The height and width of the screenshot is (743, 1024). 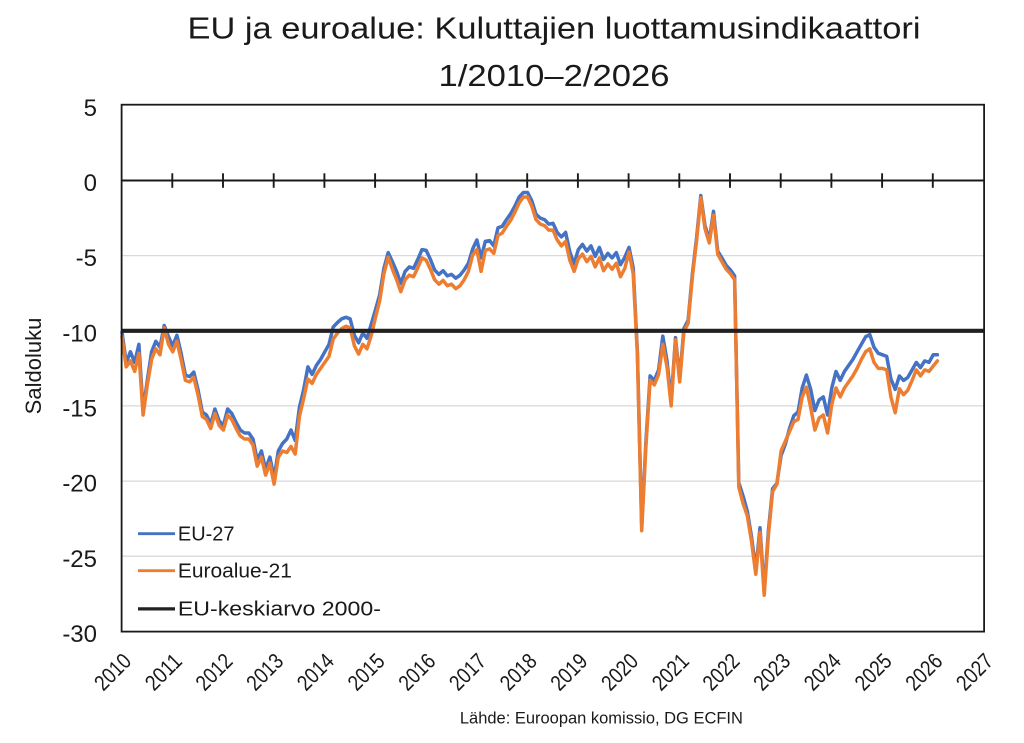 What do you see at coordinates (79, 333) in the screenshot?
I see `svg-text: -10` at bounding box center [79, 333].